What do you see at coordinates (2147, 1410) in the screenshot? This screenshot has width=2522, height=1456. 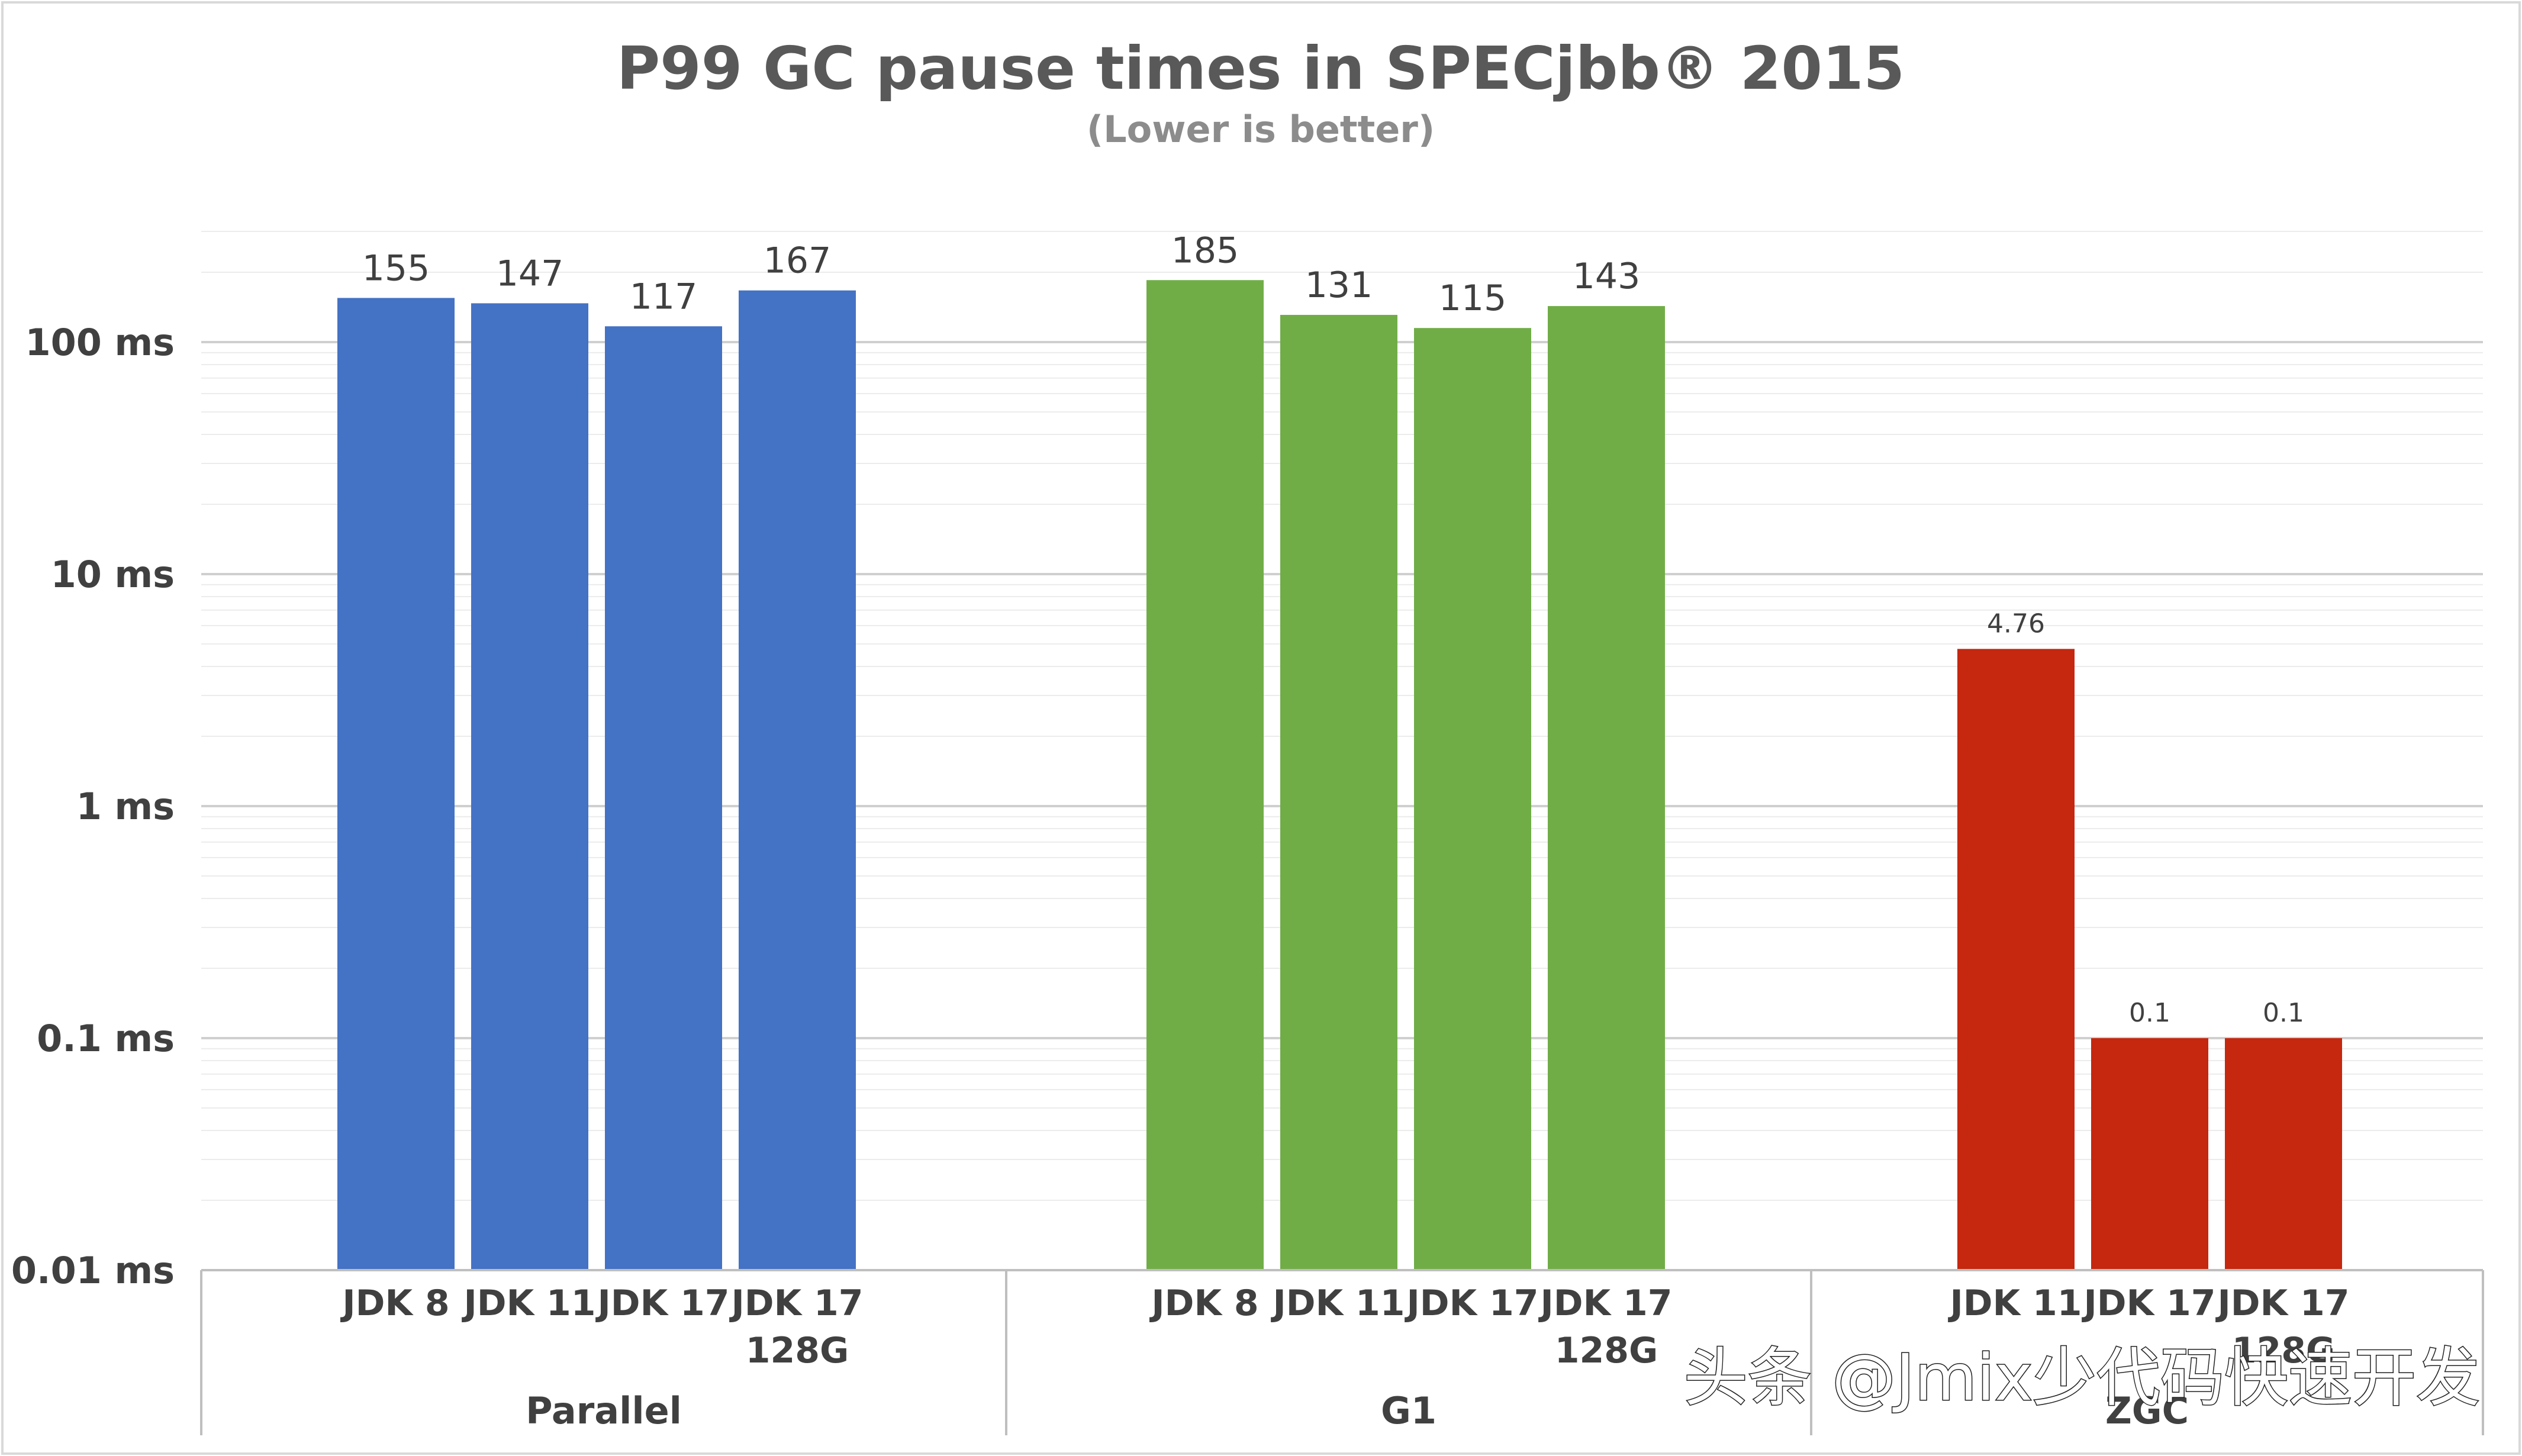 I see `group-label: ZGC` at bounding box center [2147, 1410].